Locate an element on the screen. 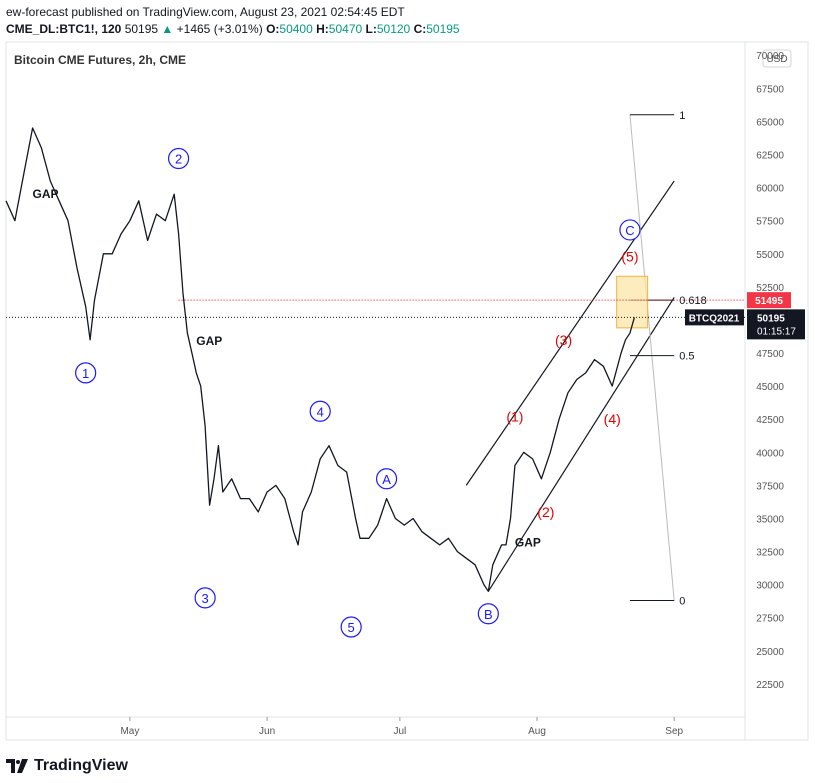  y-tick-label: 65000 is located at coordinates (770, 122).